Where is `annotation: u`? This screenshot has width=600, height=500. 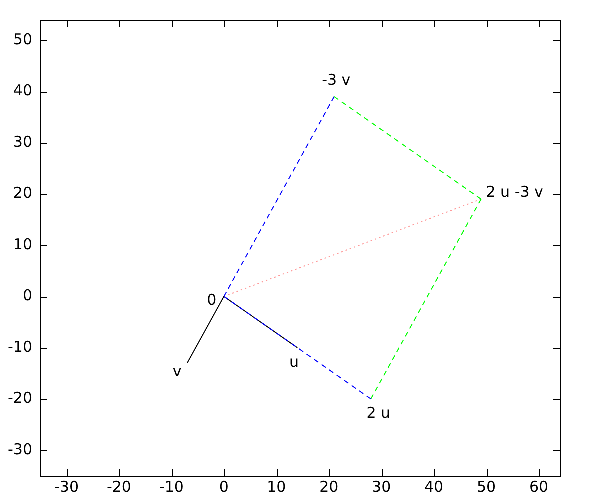 annotation: u is located at coordinates (295, 362).